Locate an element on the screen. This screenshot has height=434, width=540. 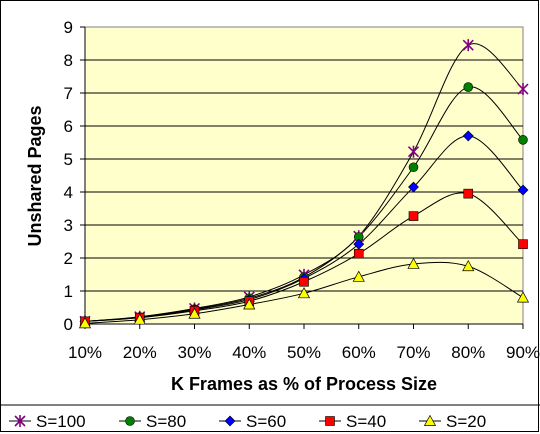
legend-label: S=60 is located at coordinates (266, 421).